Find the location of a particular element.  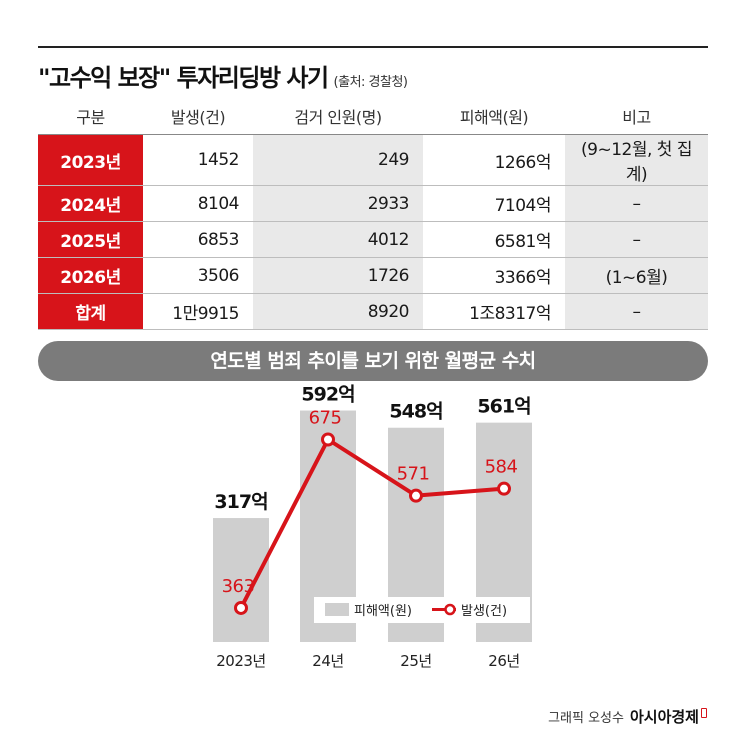

line-layer: 363 675 571 584 is located at coordinates (370, 511).